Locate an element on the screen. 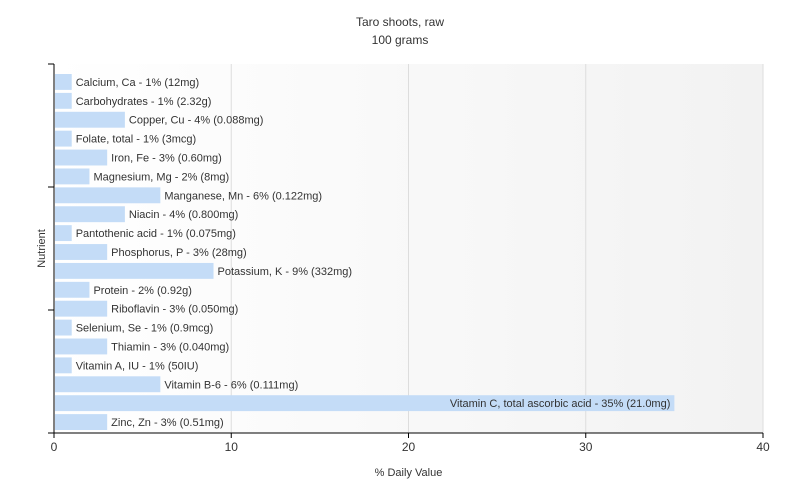  bar-label: Thiamin - 3% (0.040mg) is located at coordinates (170, 347).